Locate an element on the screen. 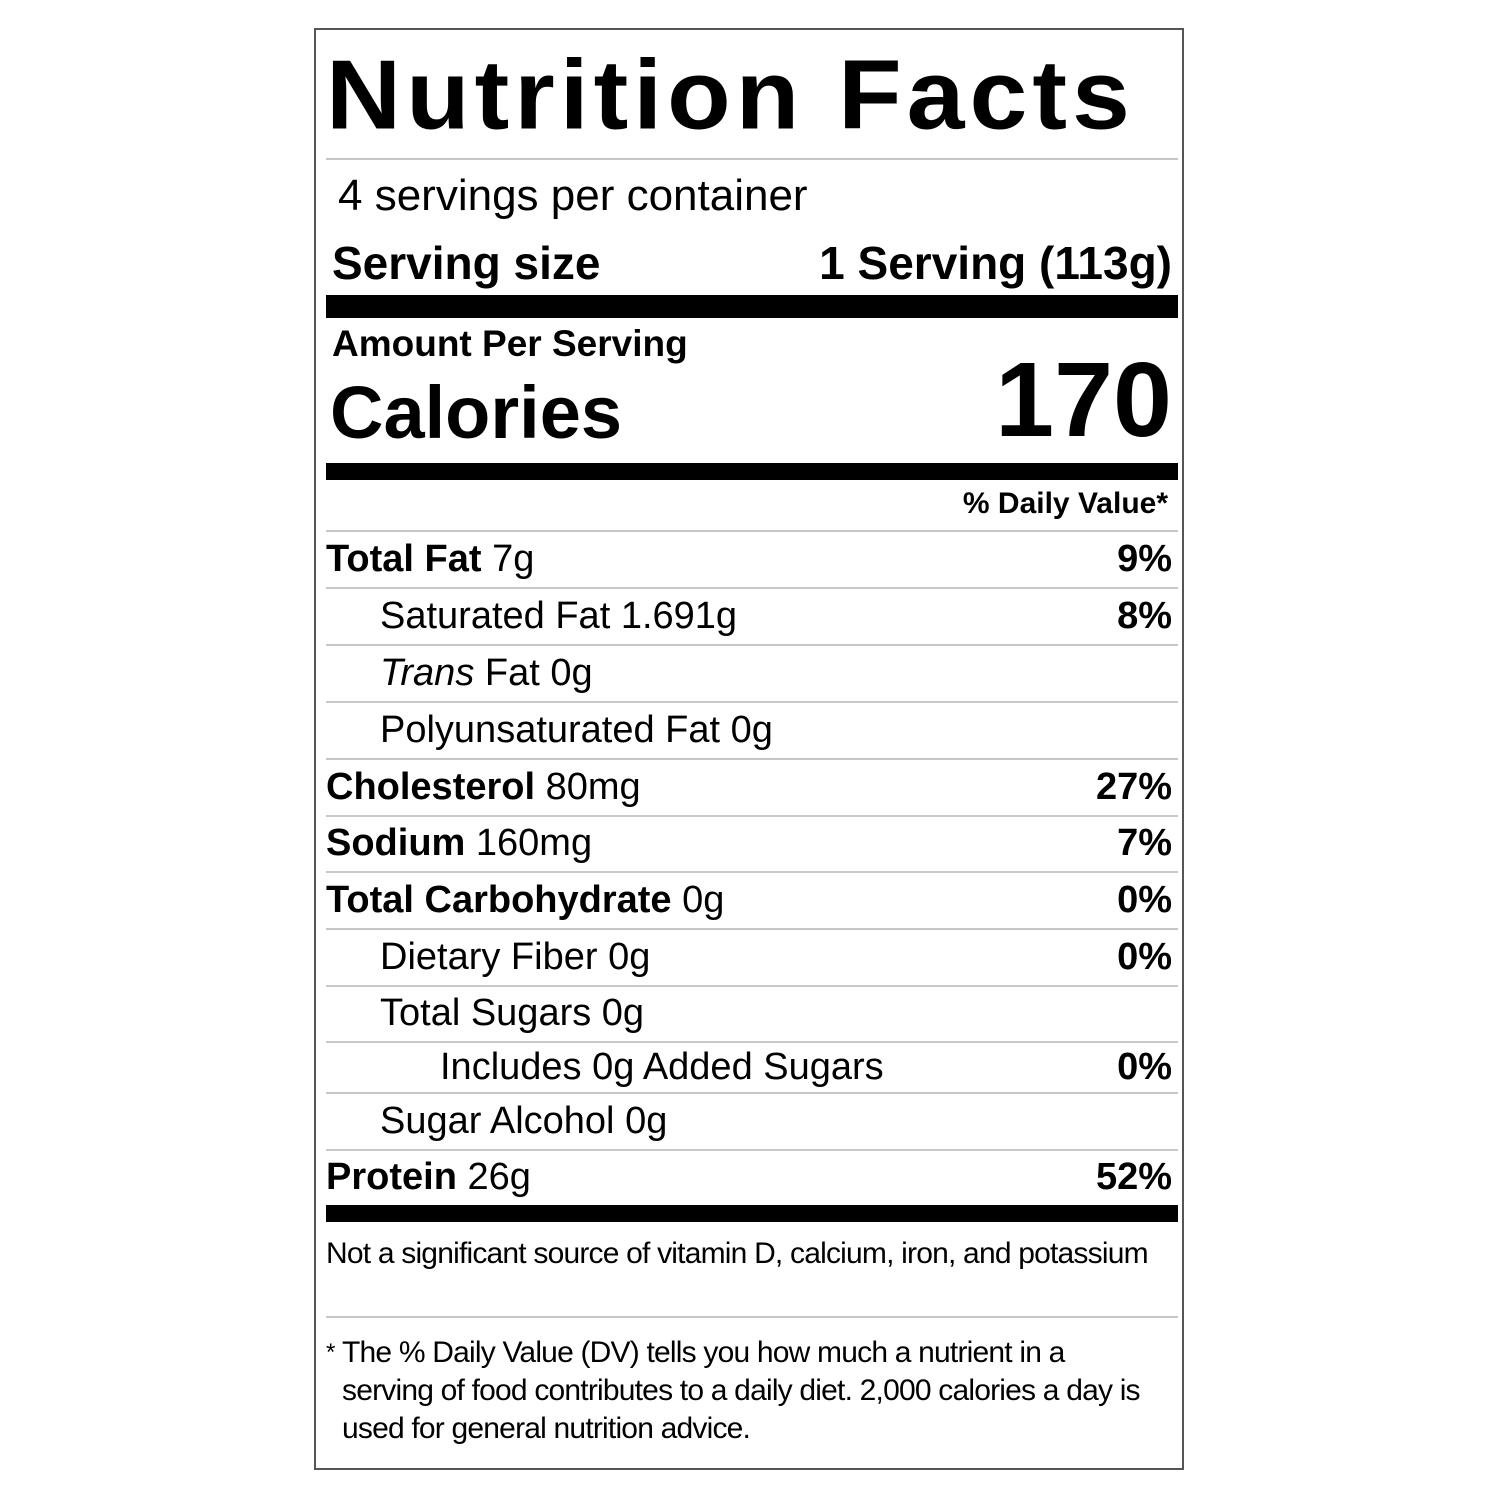  nutrient-label: Dietary Fiber is located at coordinates (489, 956).